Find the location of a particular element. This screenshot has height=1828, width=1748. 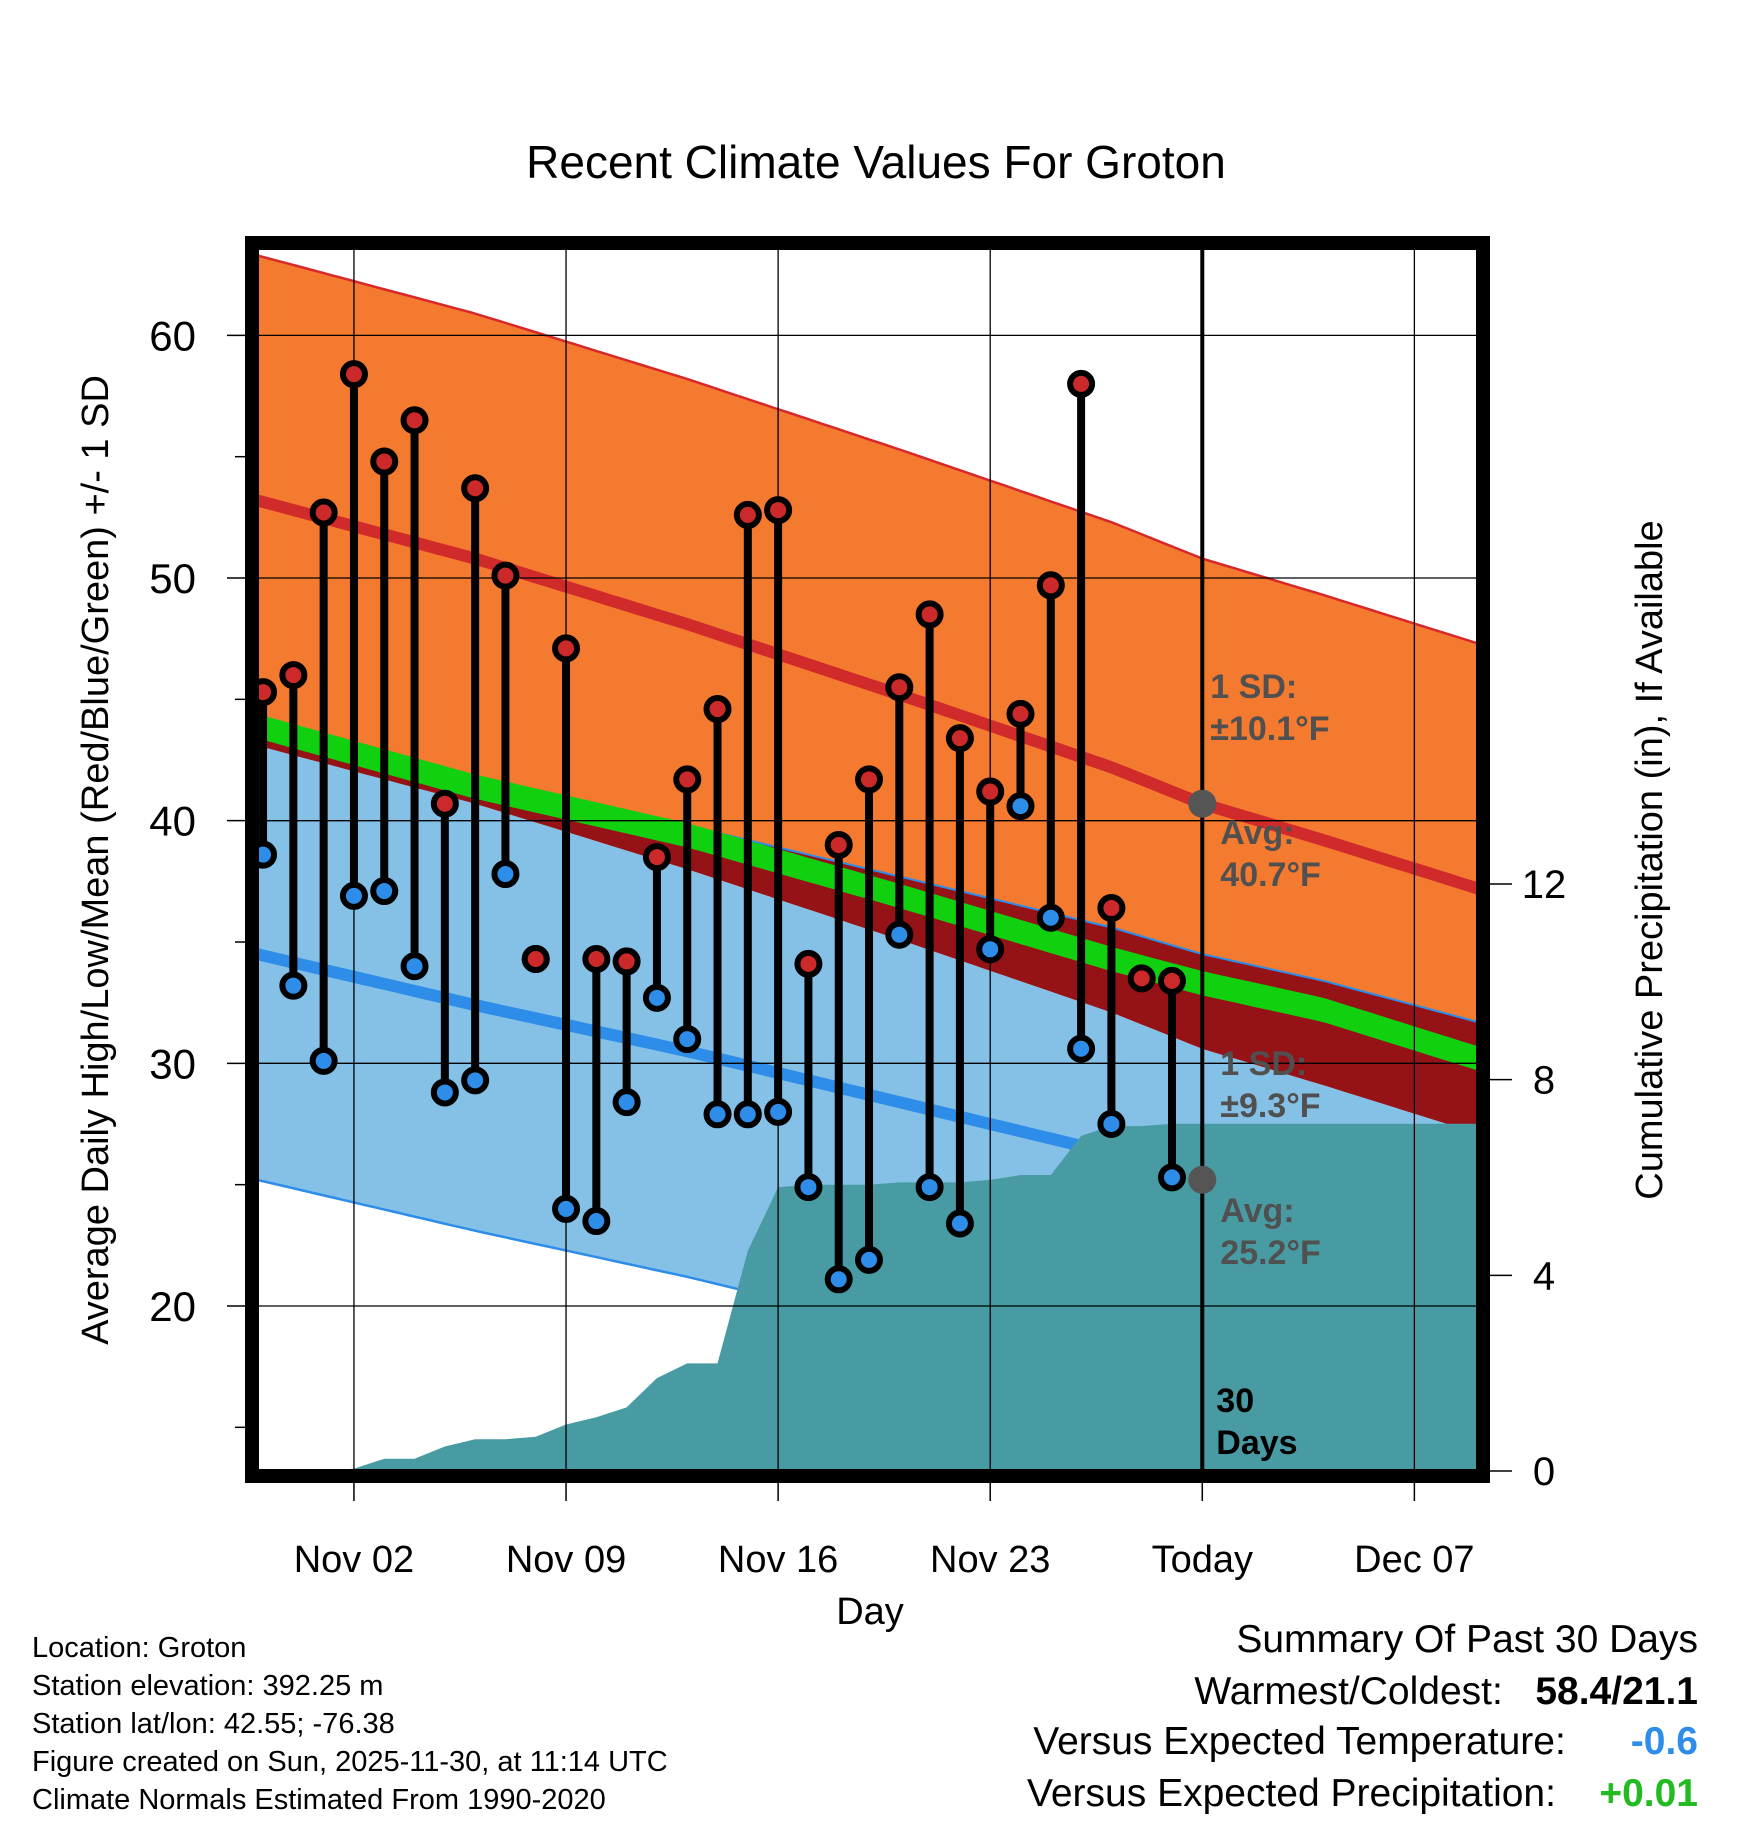

x-tick-label-2: Nov 16 is located at coordinates (778, 1560).